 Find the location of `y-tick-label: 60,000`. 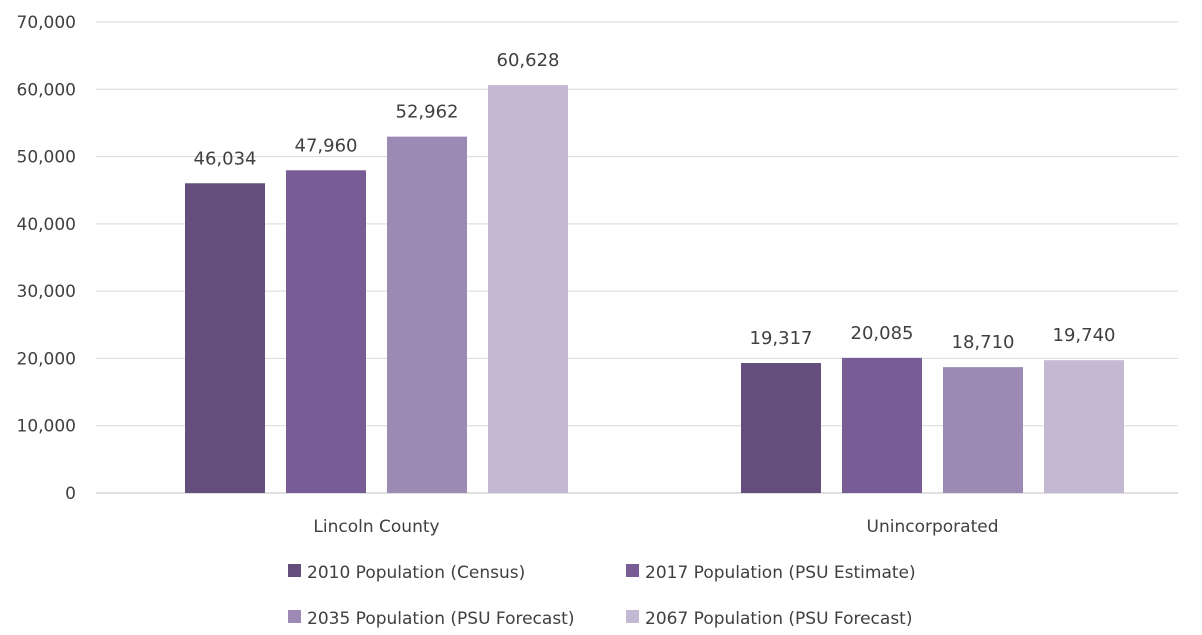

y-tick-label: 60,000 is located at coordinates (46, 90).